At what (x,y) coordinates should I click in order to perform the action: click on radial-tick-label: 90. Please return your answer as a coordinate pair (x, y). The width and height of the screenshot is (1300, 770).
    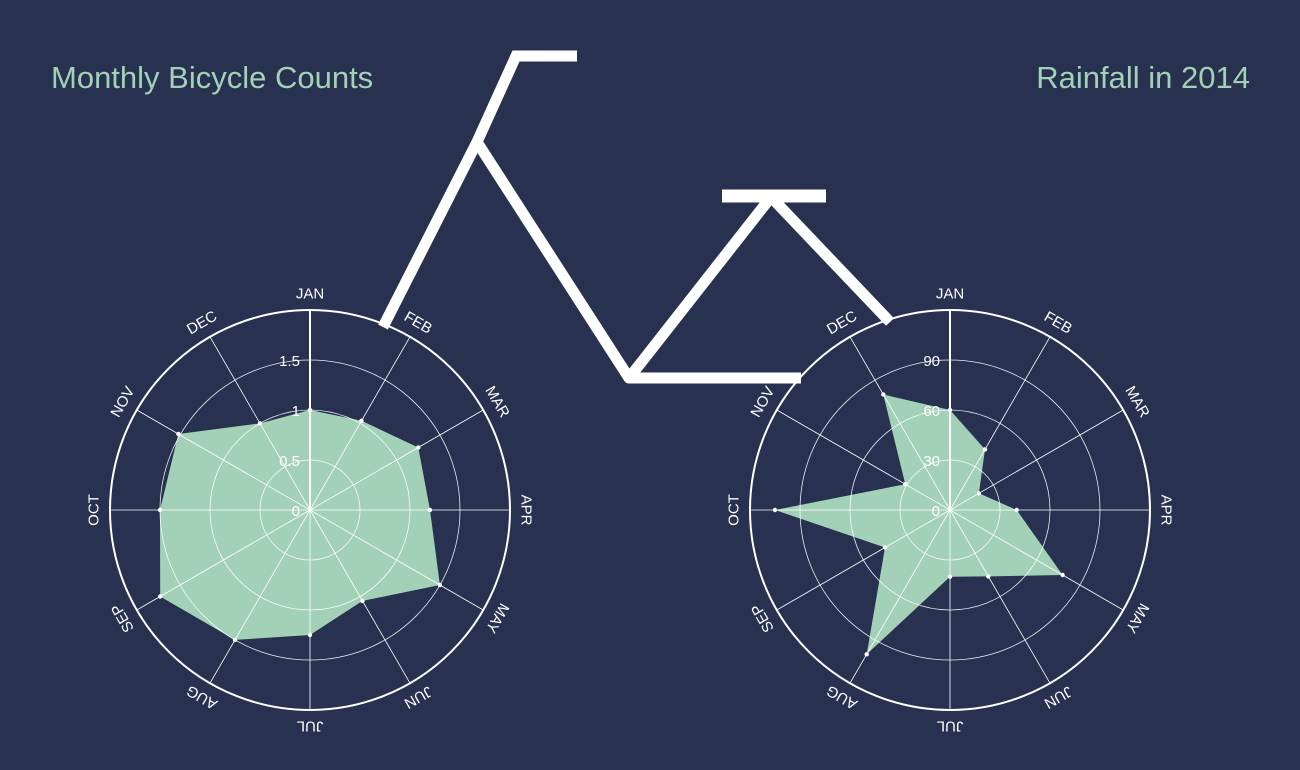
    Looking at the image, I should click on (931, 361).